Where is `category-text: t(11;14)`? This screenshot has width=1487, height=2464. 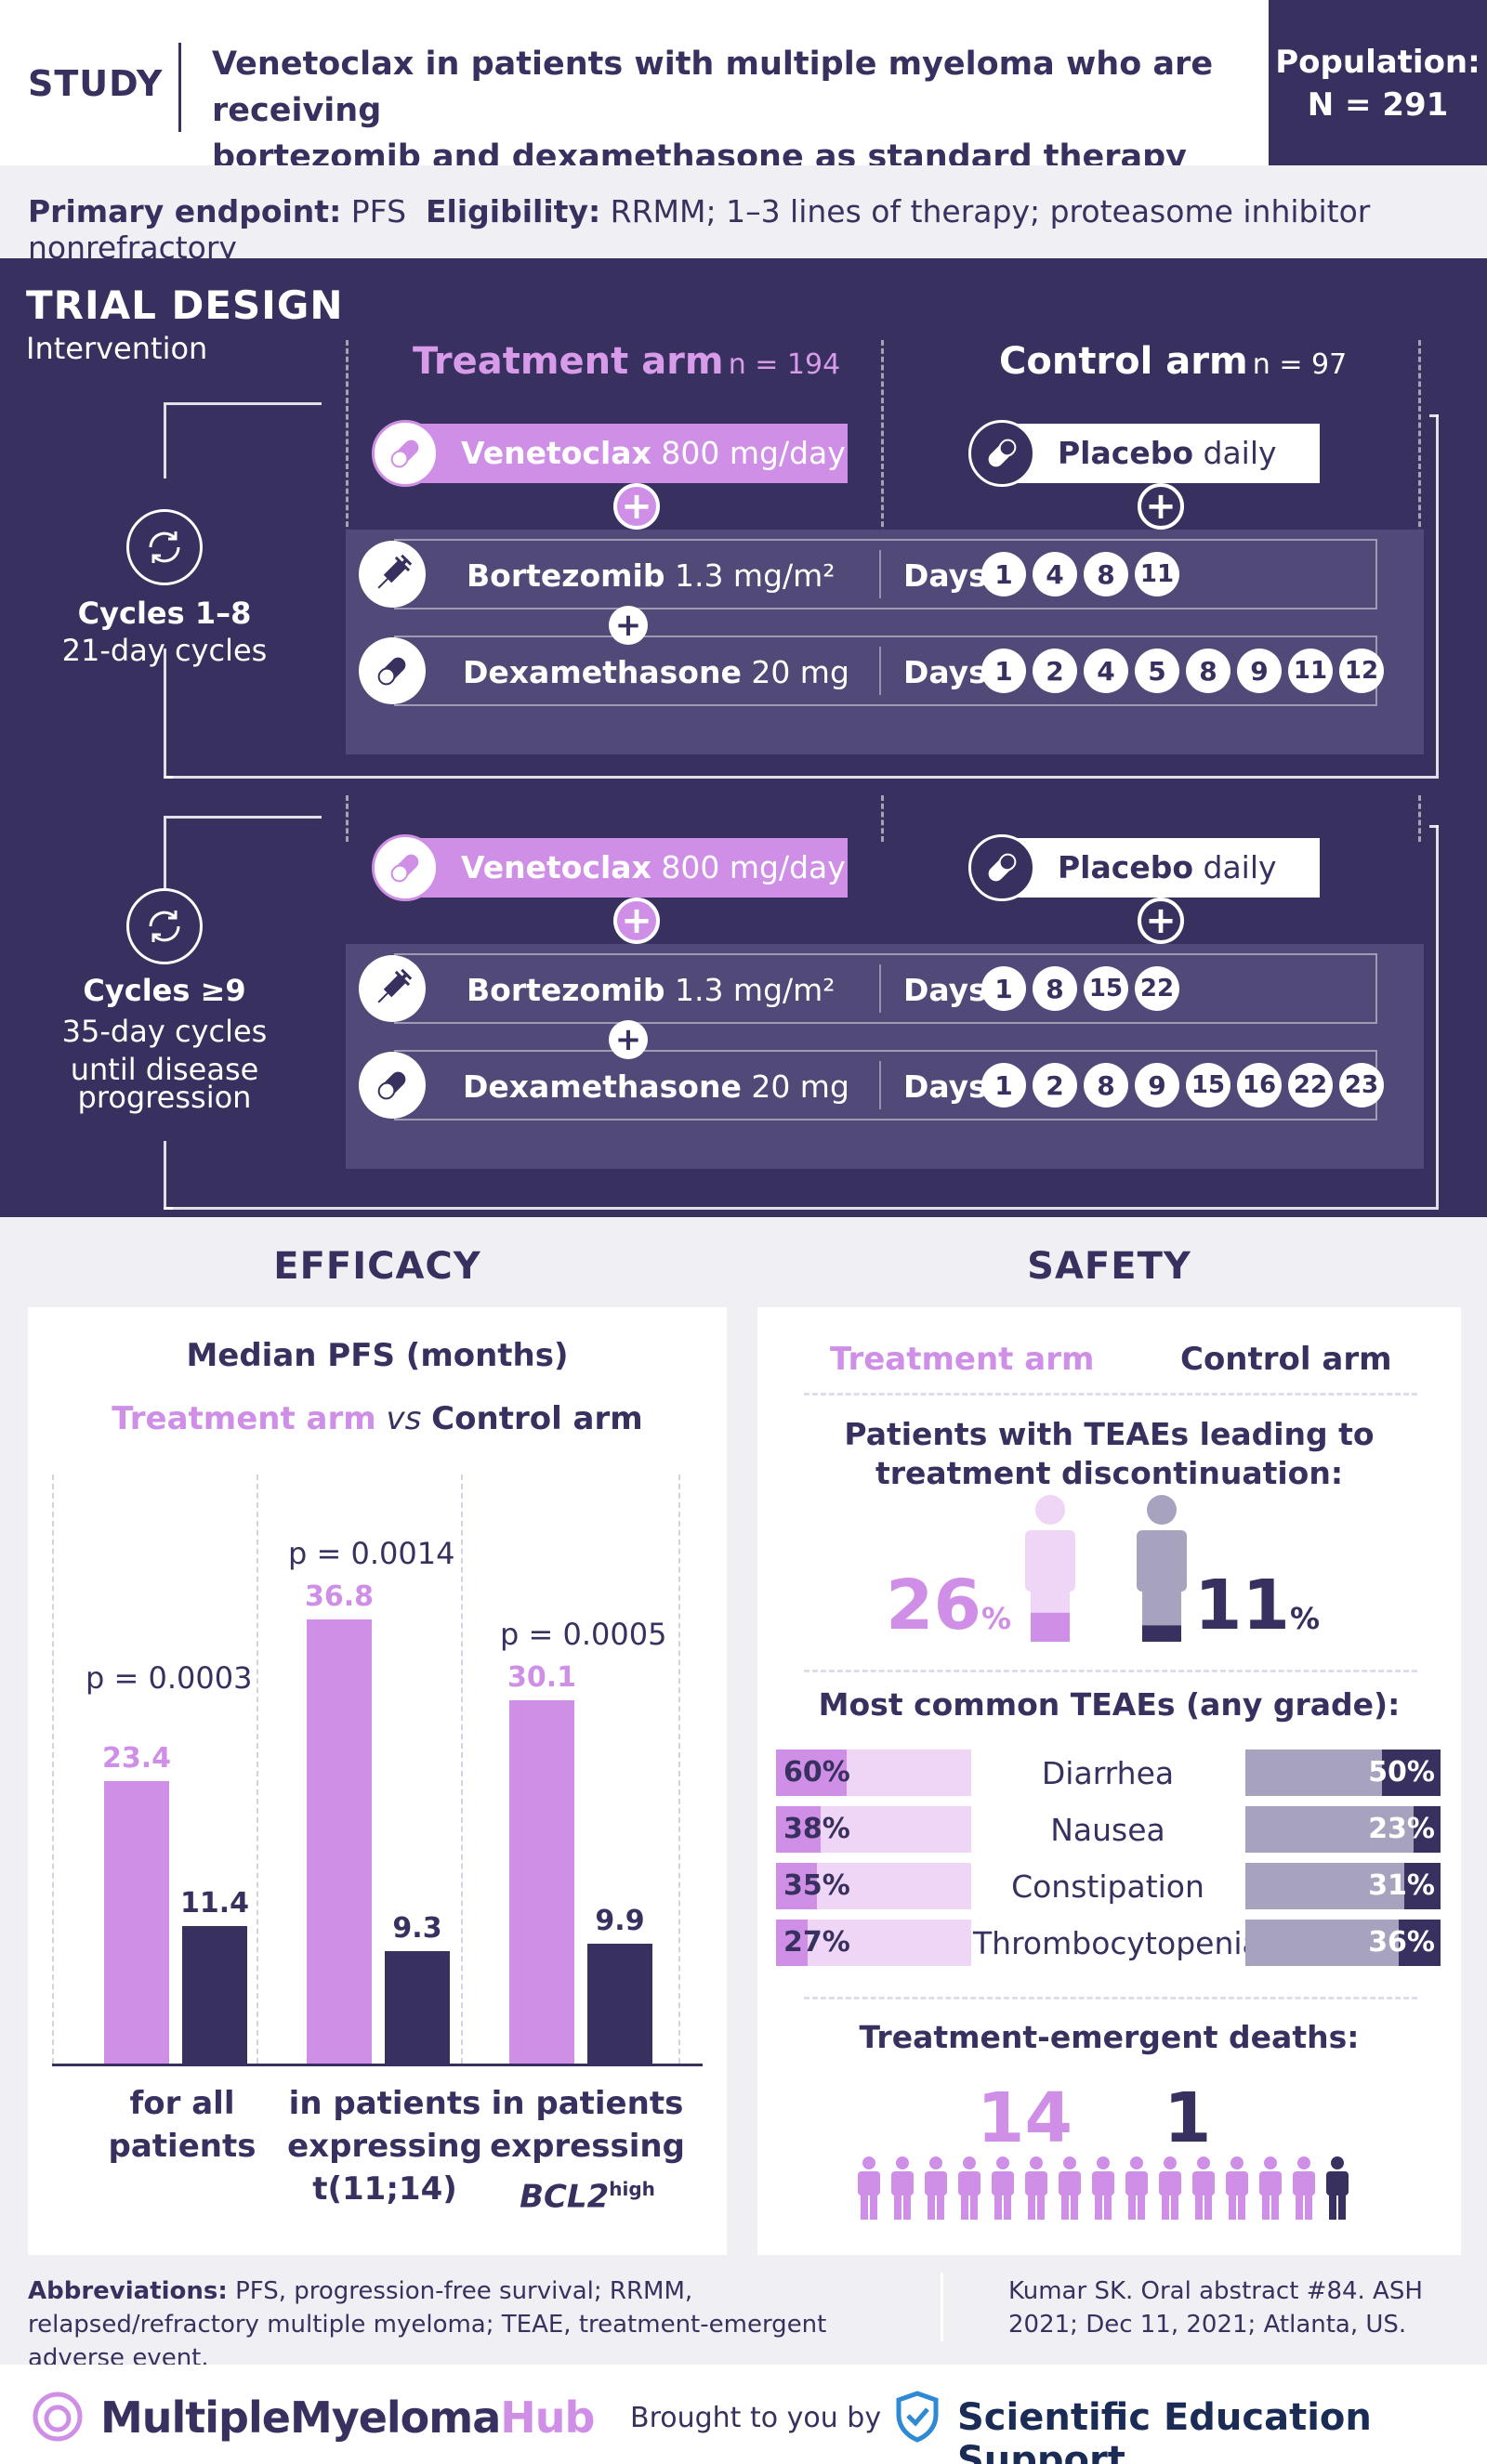 category-text: t(11;14) is located at coordinates (384, 2189).